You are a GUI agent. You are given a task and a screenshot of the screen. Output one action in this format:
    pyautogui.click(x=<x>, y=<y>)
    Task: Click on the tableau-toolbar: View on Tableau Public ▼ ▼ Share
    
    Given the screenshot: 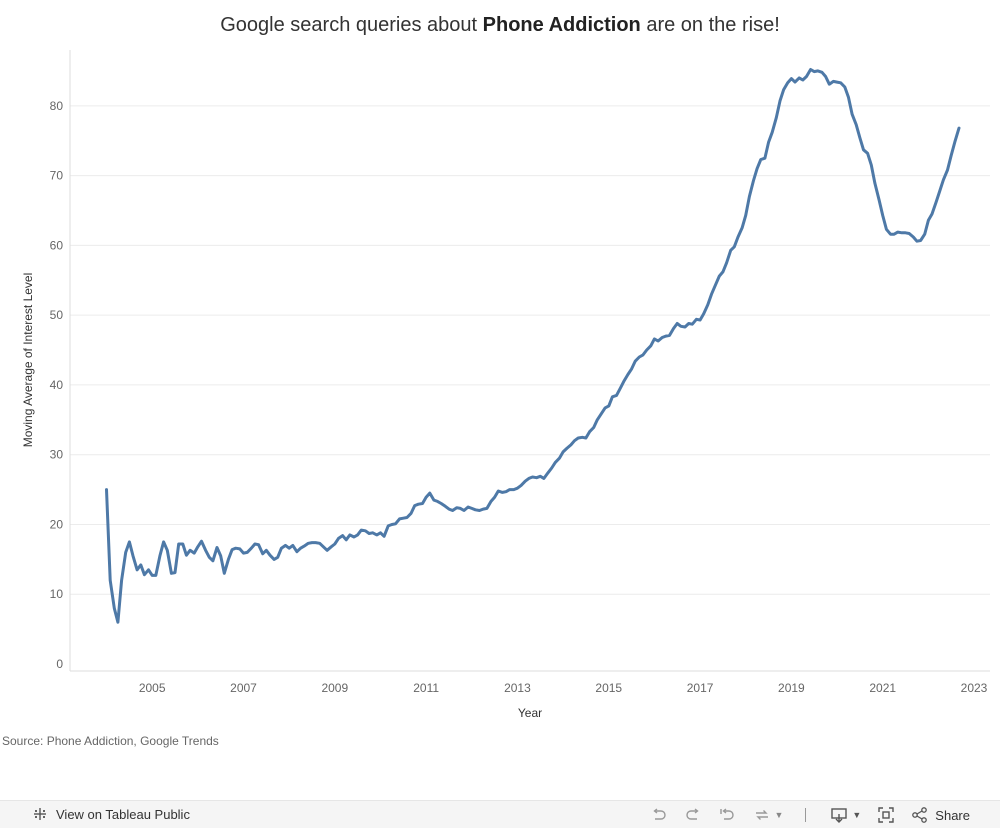 What is the action you would take?
    pyautogui.click(x=500, y=814)
    